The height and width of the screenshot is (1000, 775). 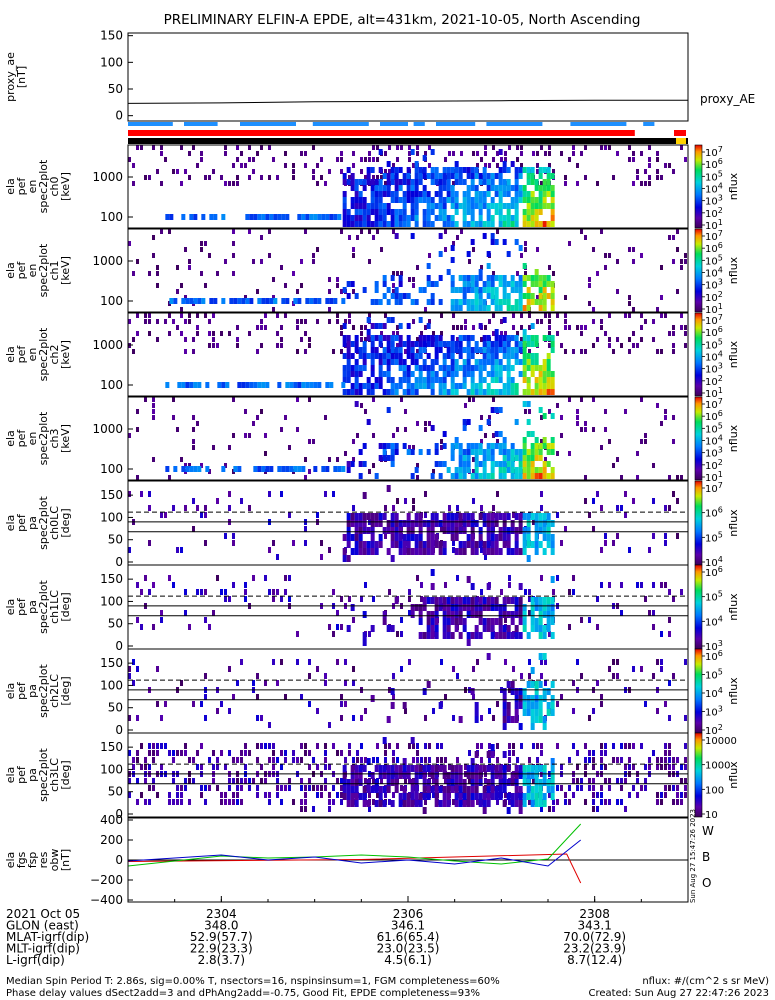 I want to click on y-tick-label: 1000, so click(x=107, y=345).